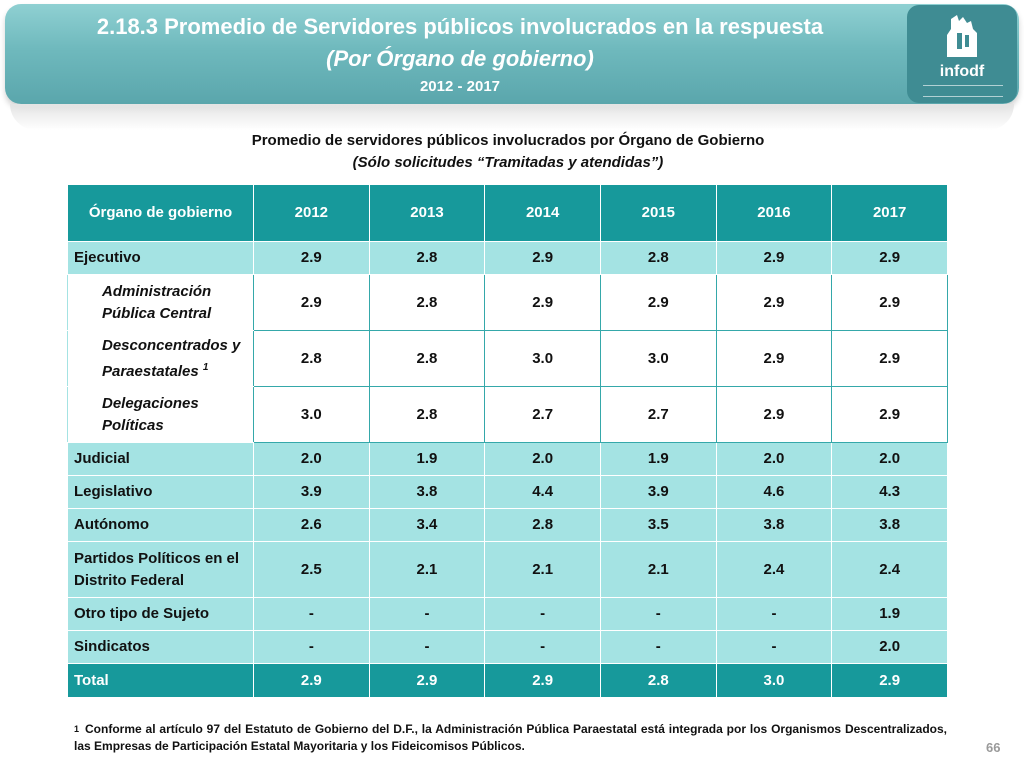 This screenshot has height=768, width=1024. What do you see at coordinates (963, 91) in the screenshot?
I see `logo-tagline-lines` at bounding box center [963, 91].